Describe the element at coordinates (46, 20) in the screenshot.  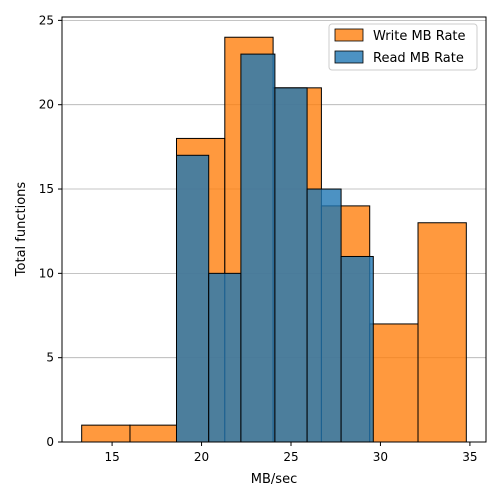
I see `y-tick-label: 25` at that location.